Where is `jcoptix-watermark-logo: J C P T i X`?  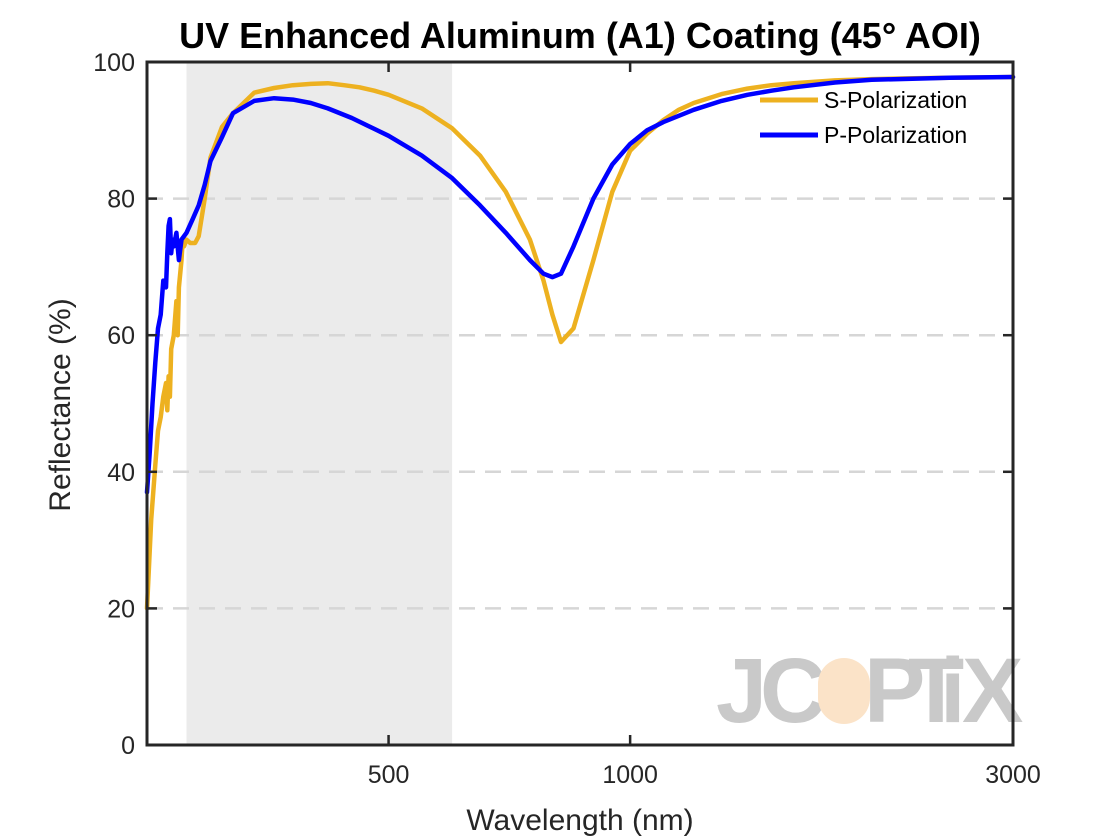 jcoptix-watermark-logo: J C P T i X is located at coordinates (869, 691).